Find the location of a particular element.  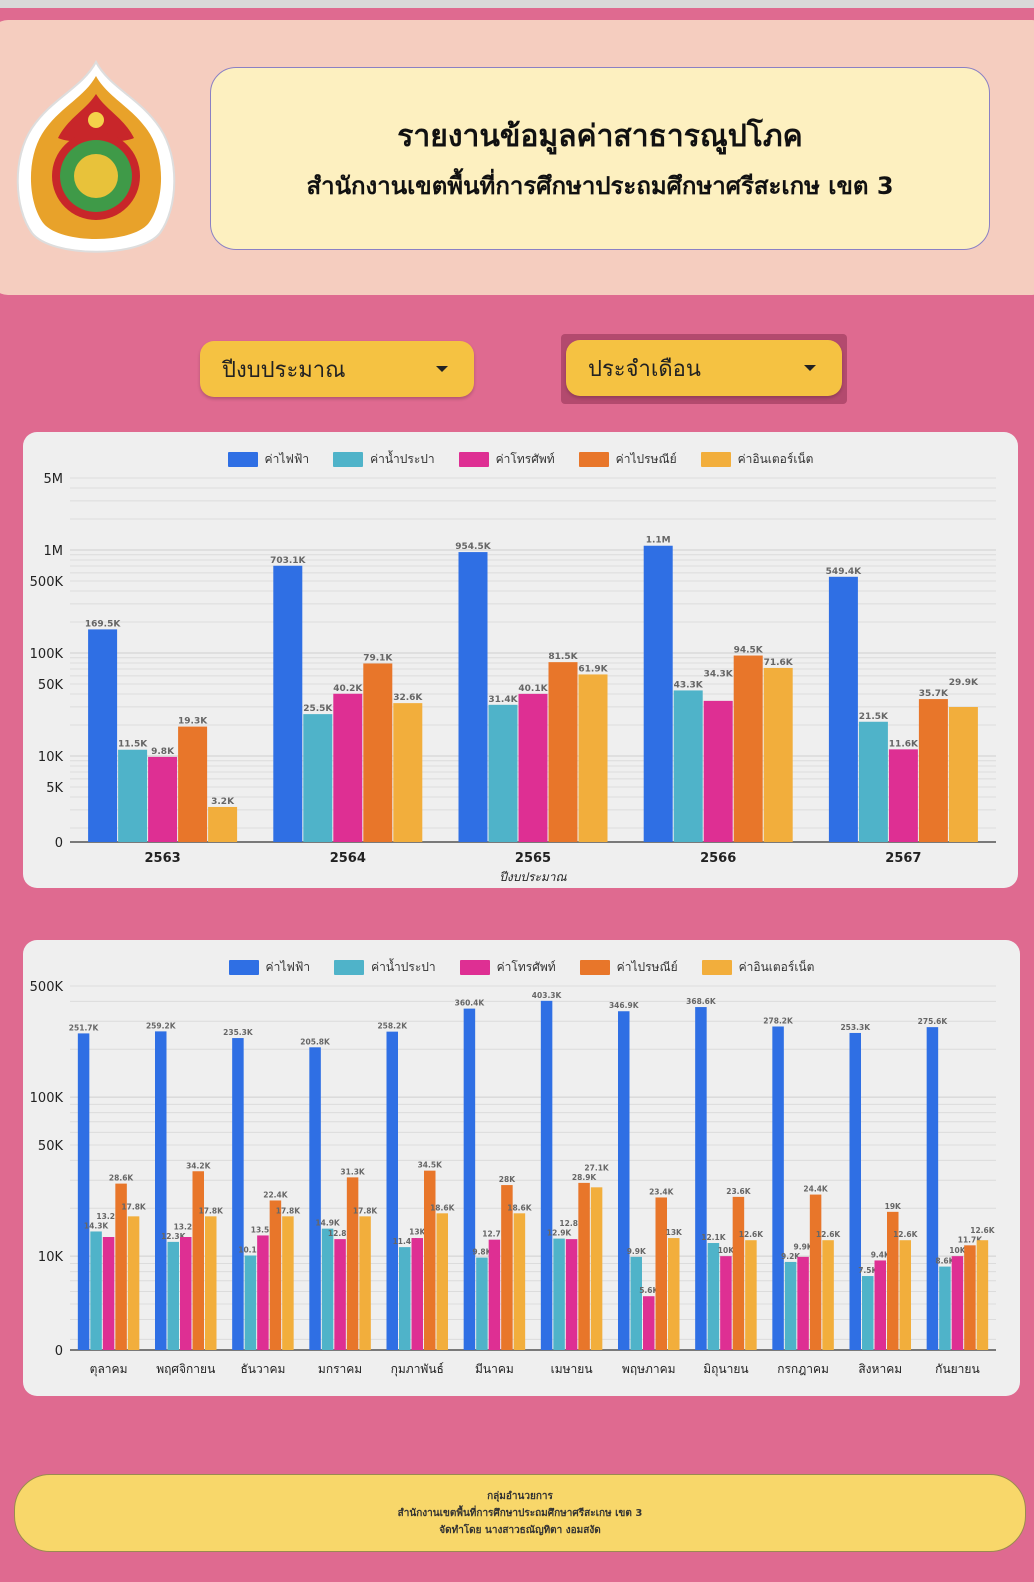

data-label: 31.4K is located at coordinates (503, 700).